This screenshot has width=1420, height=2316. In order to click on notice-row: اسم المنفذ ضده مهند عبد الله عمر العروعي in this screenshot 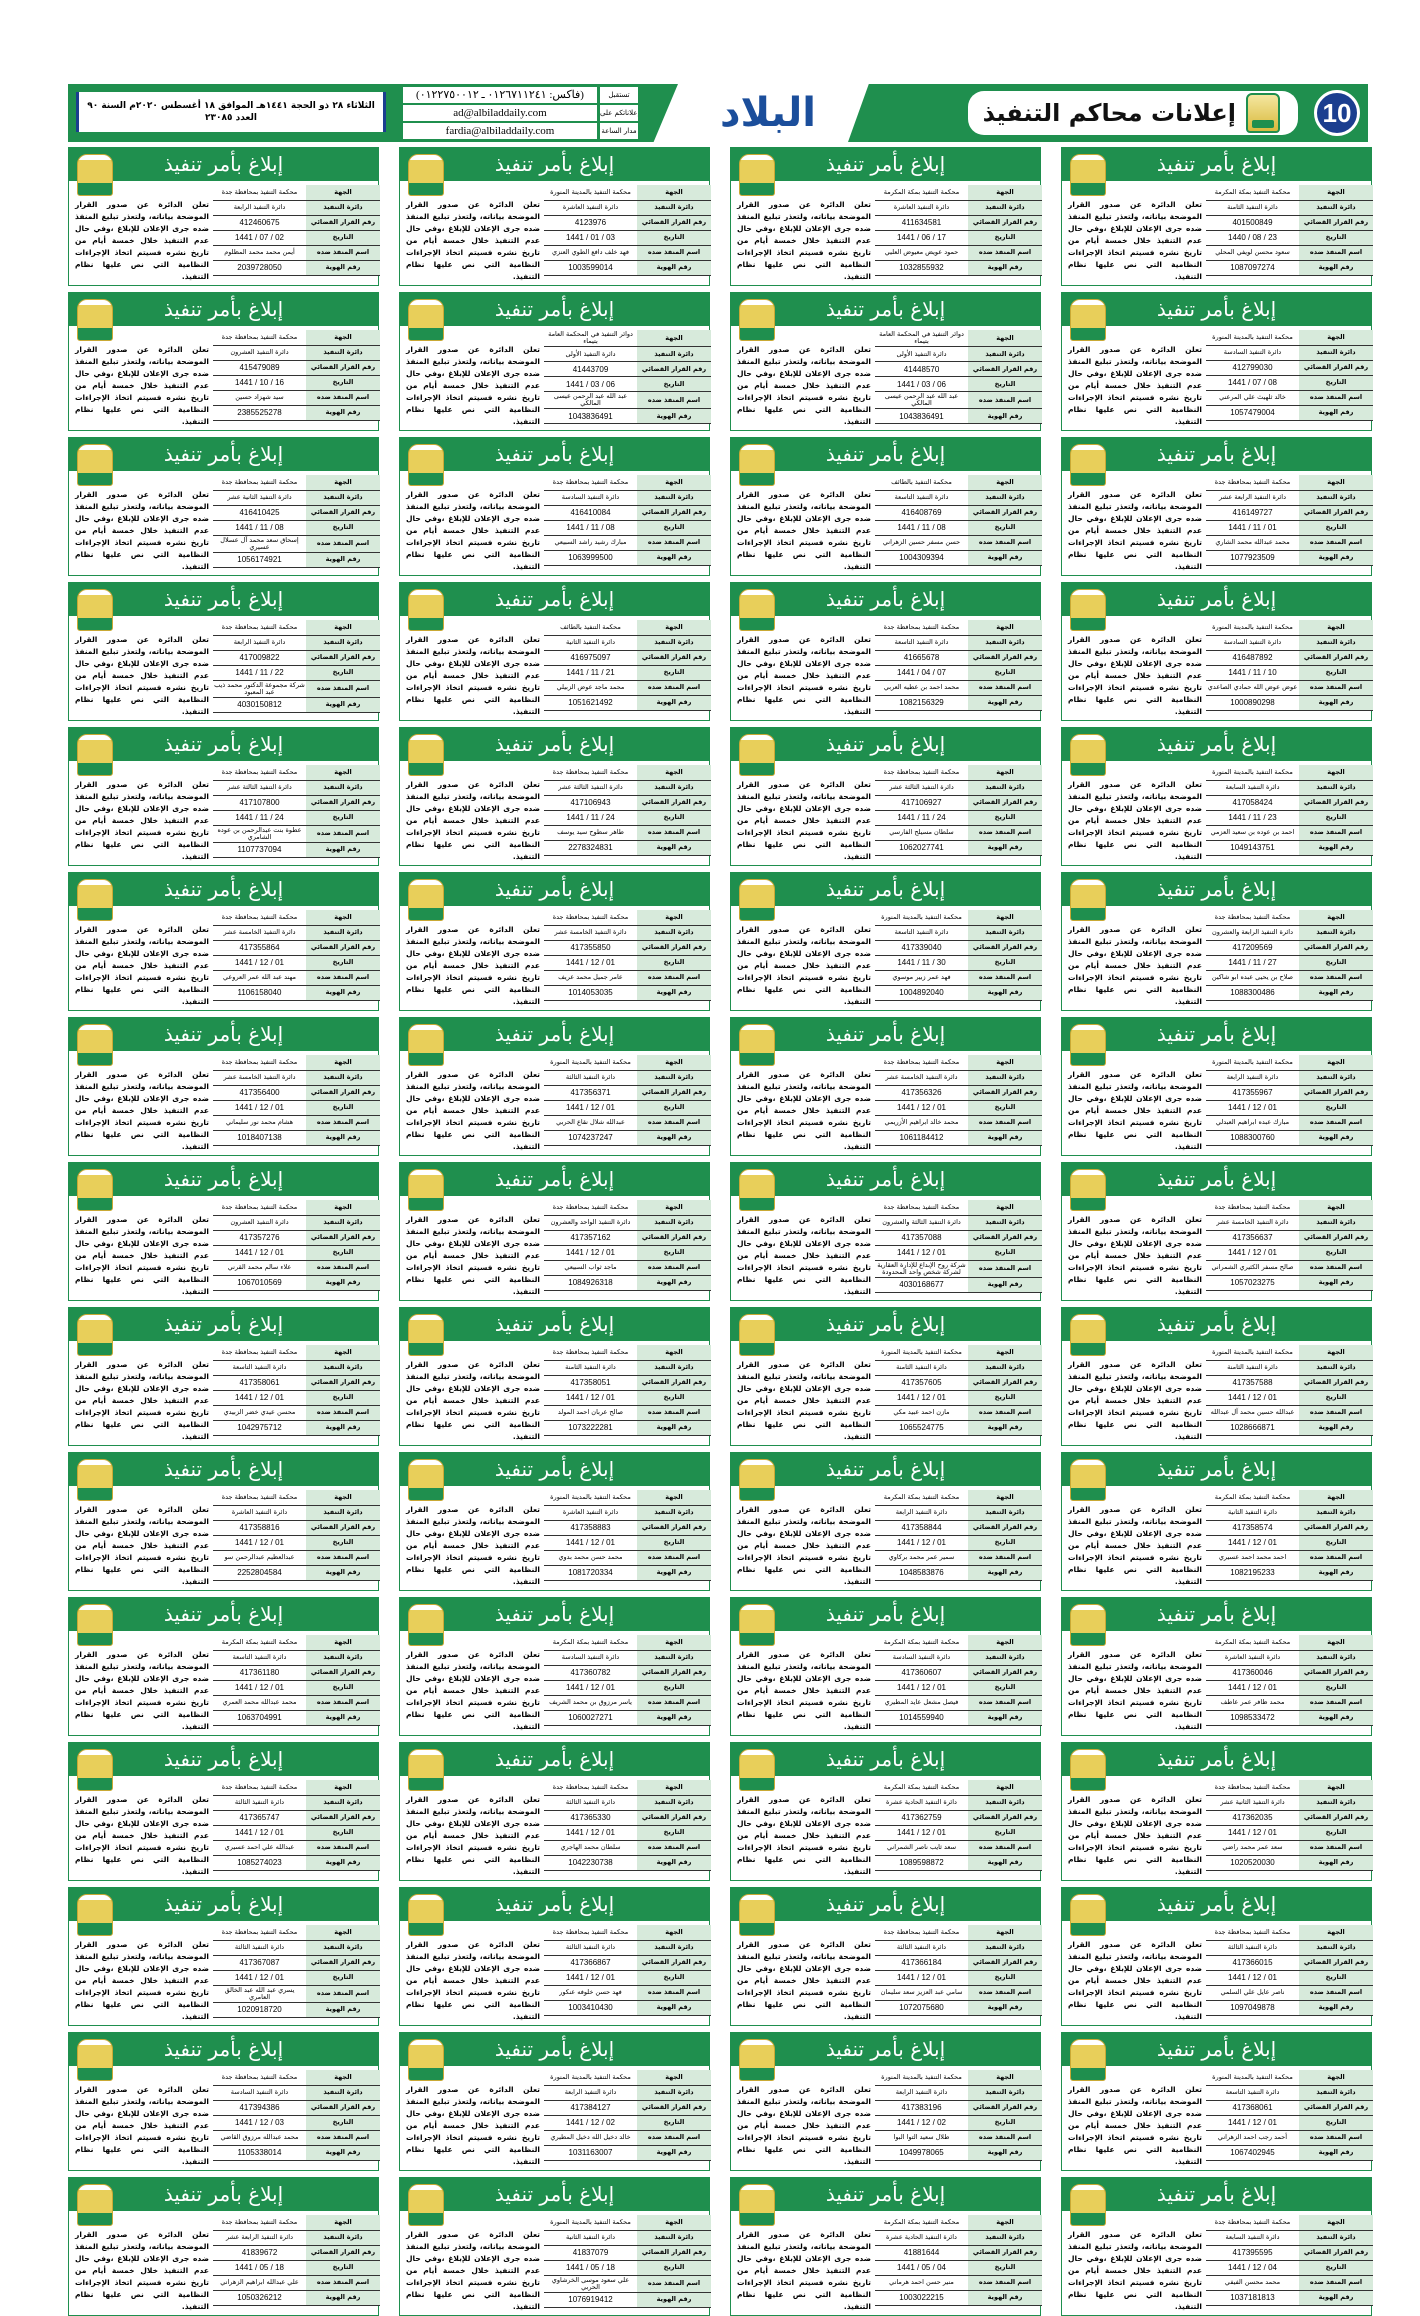, I will do `click(296, 978)`.